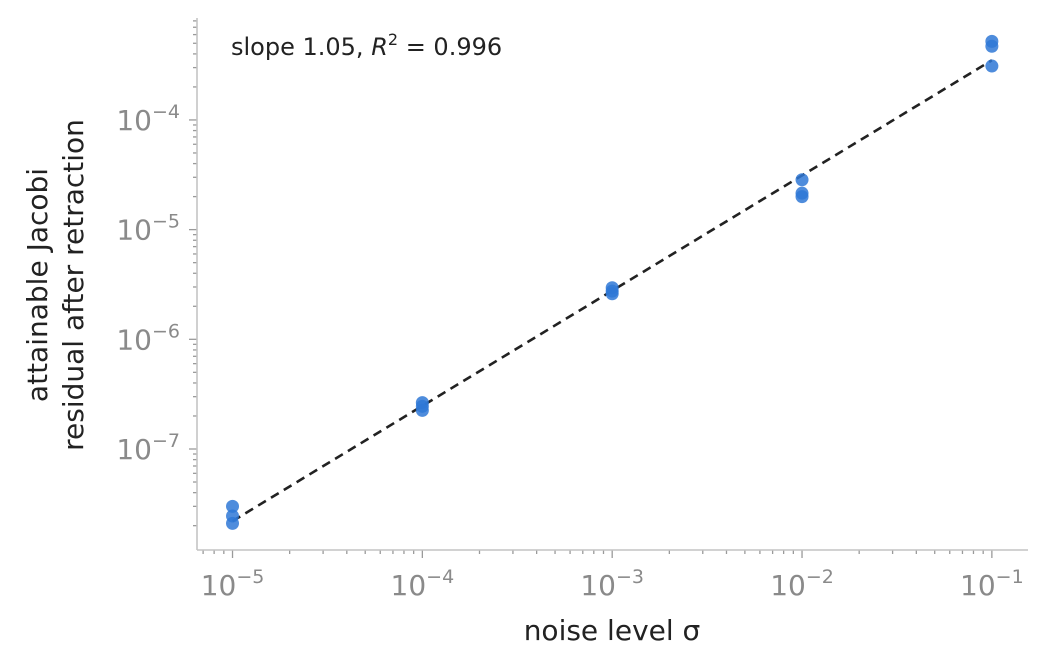  I want to click on x-tick-labels: 10⁻⁵ 10⁻⁴ 10⁻³ 10⁻² 10⁻¹, so click(612, 584).